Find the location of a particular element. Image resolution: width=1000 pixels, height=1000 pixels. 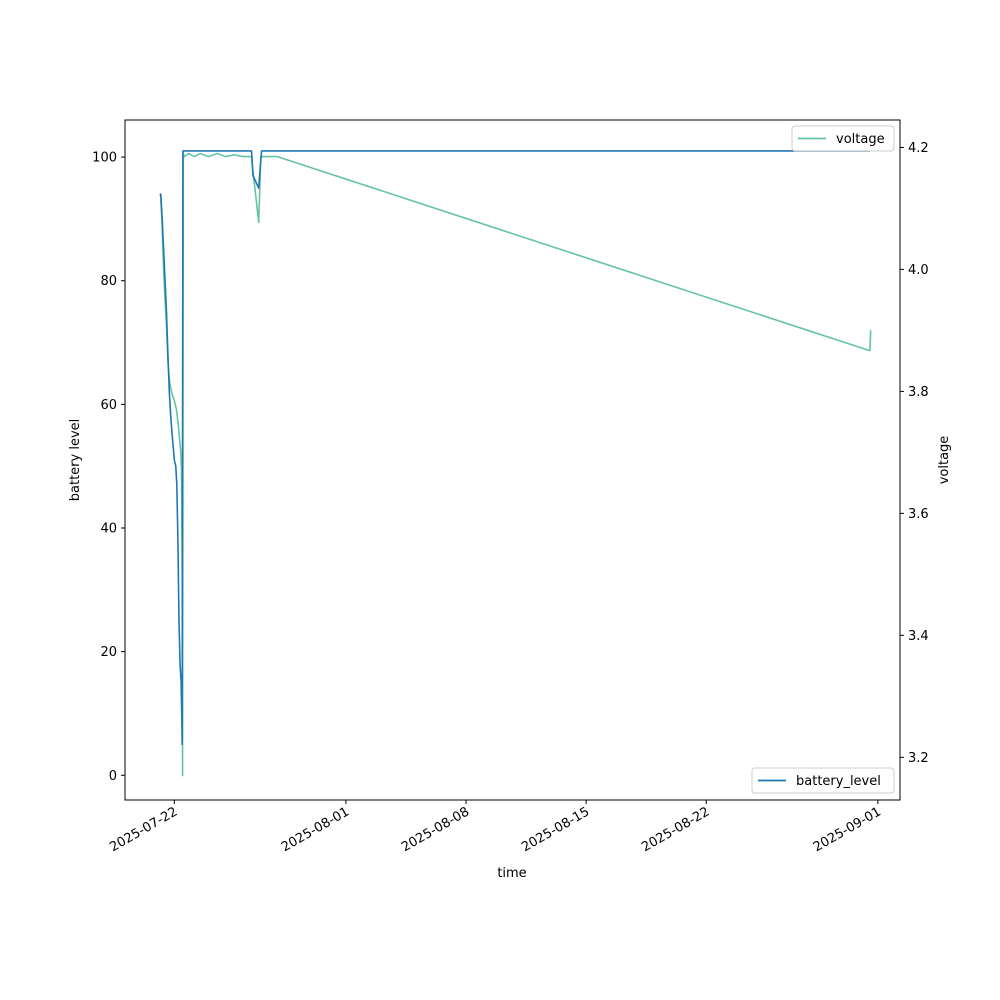

x-axis-label: time is located at coordinates (511, 873).